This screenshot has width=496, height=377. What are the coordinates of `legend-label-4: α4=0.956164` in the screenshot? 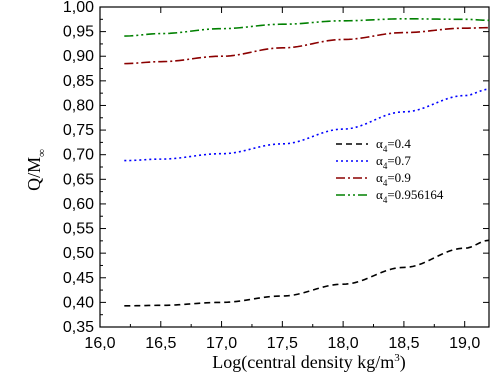 It's located at (410, 196).